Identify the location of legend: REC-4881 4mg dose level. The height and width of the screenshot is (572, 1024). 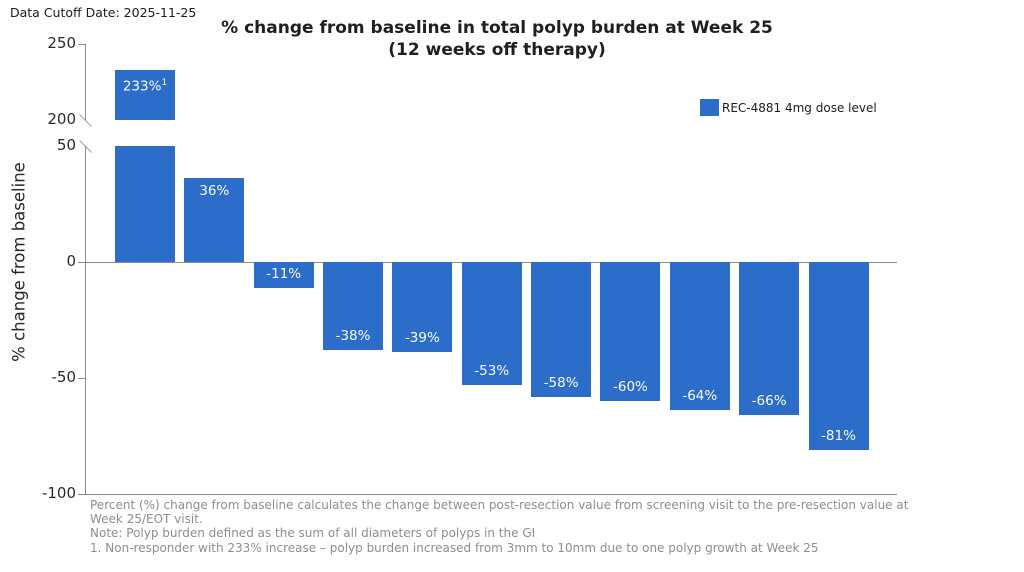
(788, 107).